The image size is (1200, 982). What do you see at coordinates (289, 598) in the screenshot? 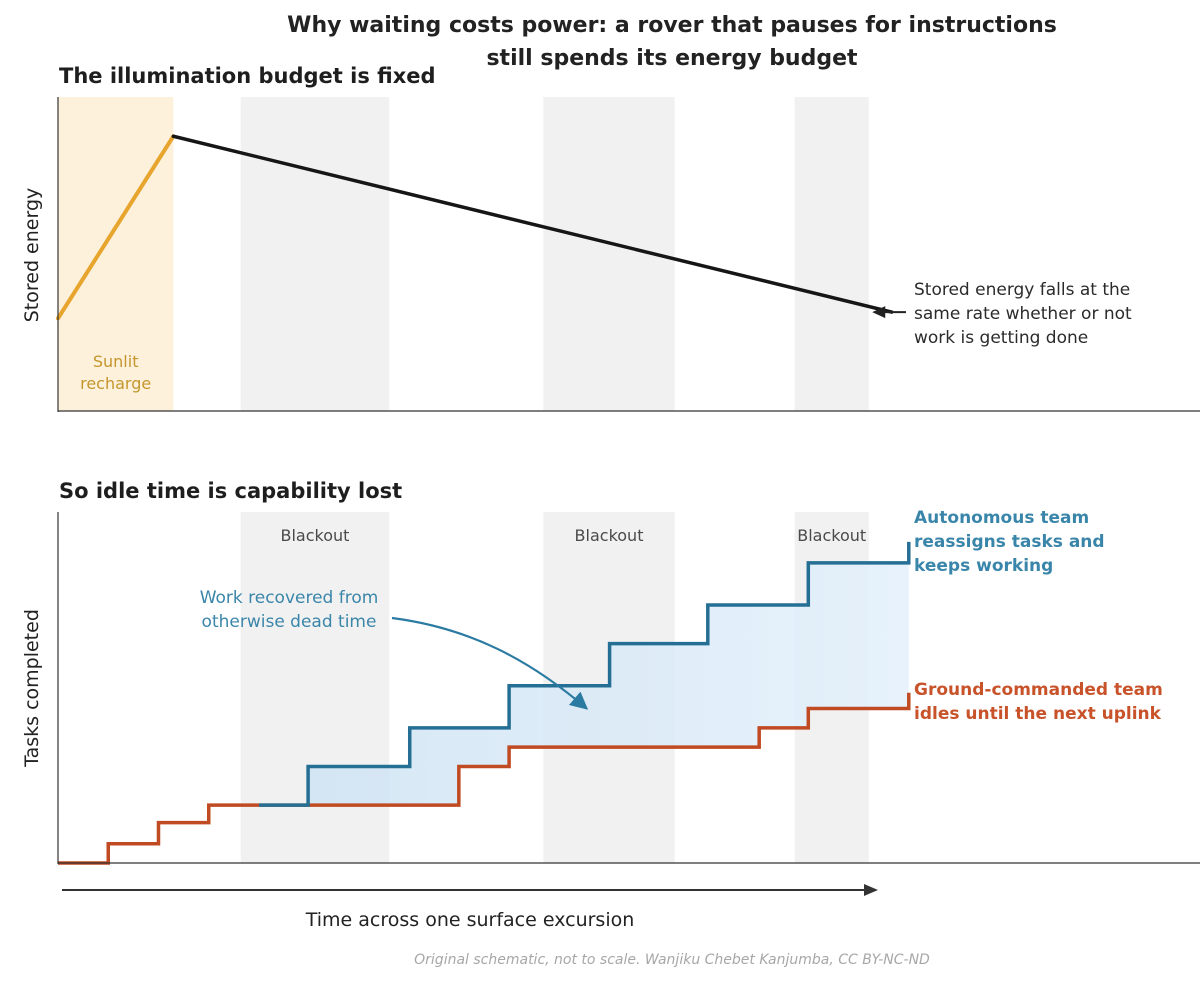
I see `work-recovered-line-1: Work recovered from` at bounding box center [289, 598].